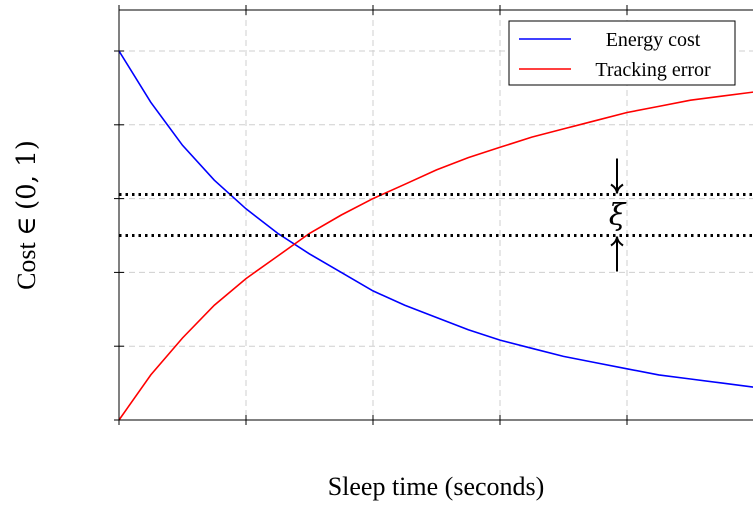  Describe the element at coordinates (653, 70) in the screenshot. I see `legend-label-tracking-error: Tracking error` at that location.